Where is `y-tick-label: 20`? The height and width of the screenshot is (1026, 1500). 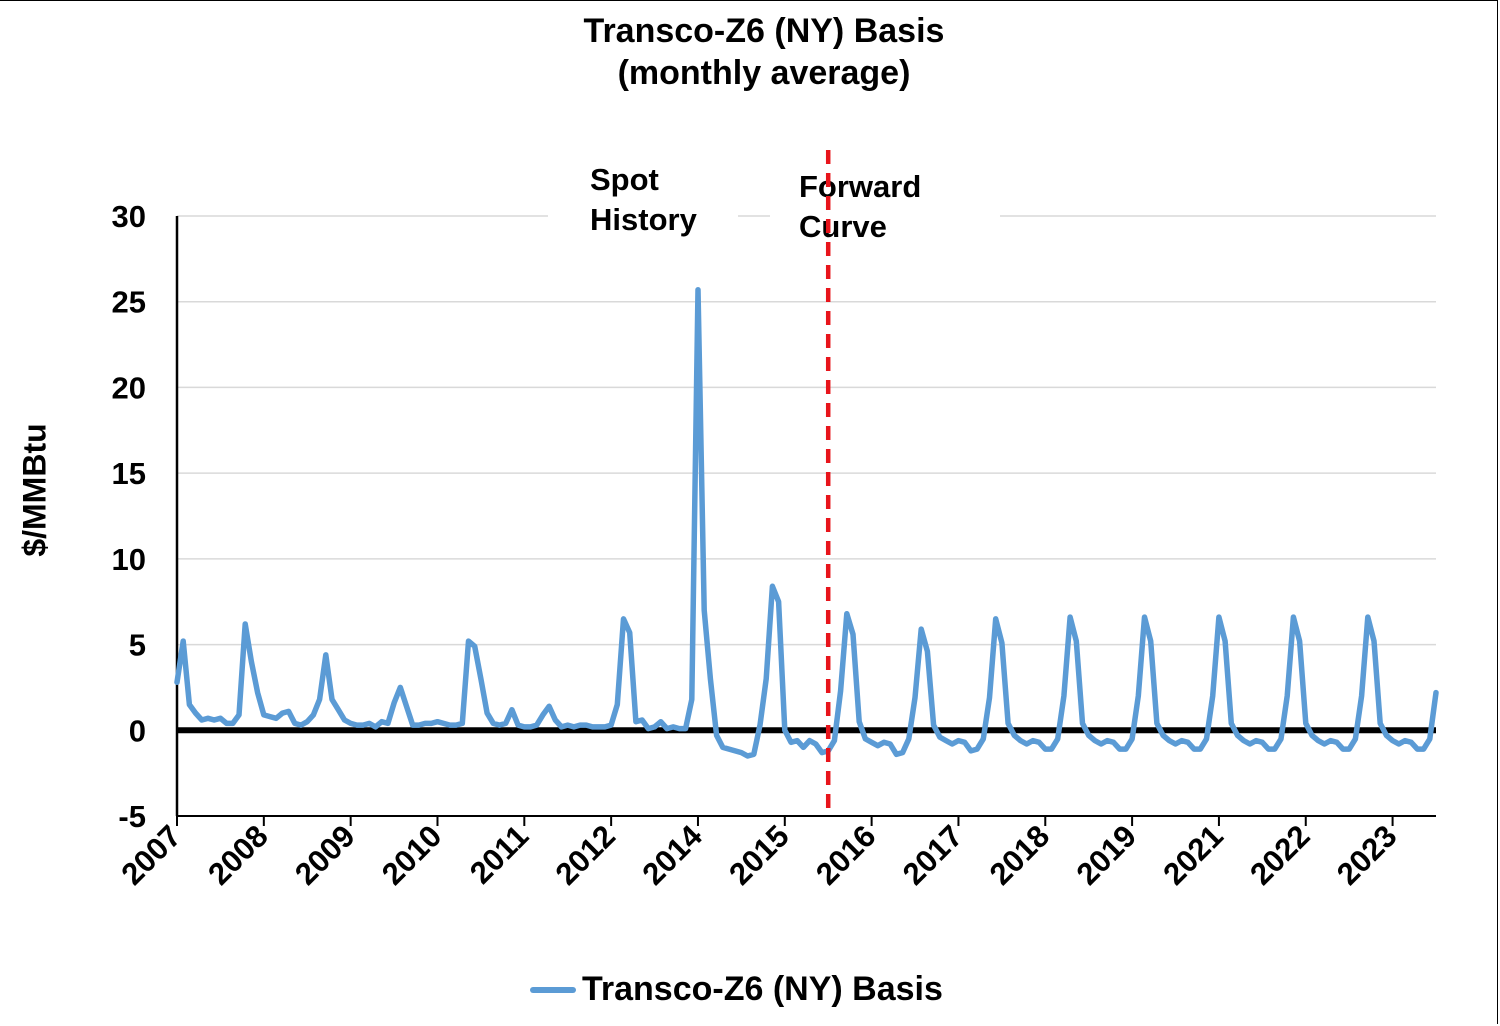
y-tick-label: 20 is located at coordinates (129, 387).